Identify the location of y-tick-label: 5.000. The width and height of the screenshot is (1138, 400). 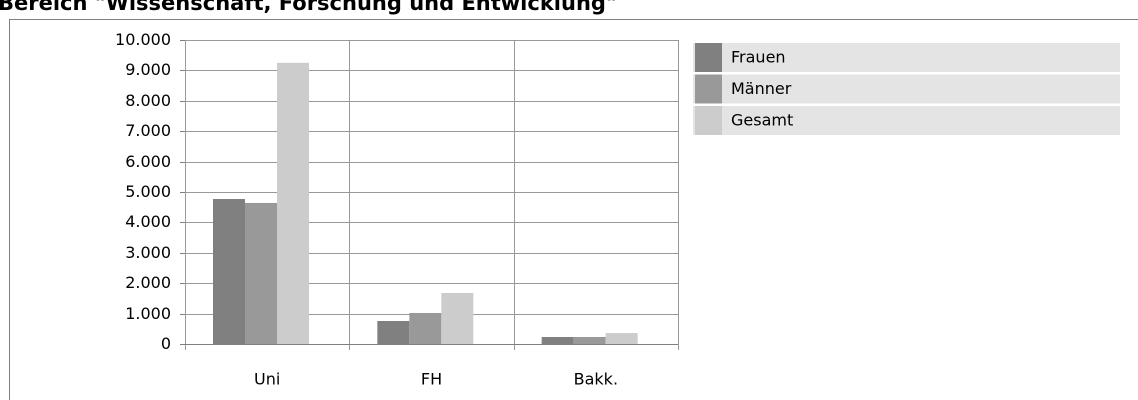
(148, 191).